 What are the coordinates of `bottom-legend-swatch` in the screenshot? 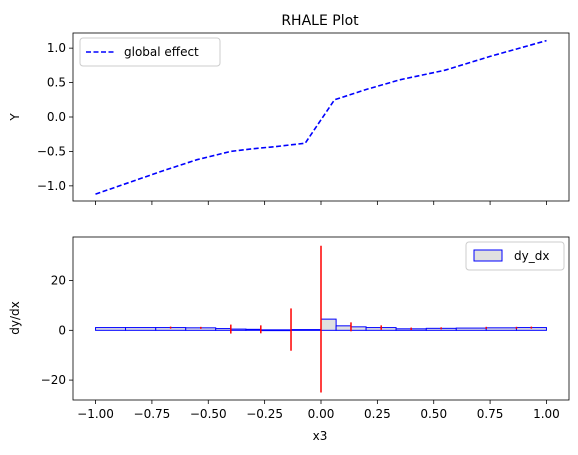 It's located at (488, 255).